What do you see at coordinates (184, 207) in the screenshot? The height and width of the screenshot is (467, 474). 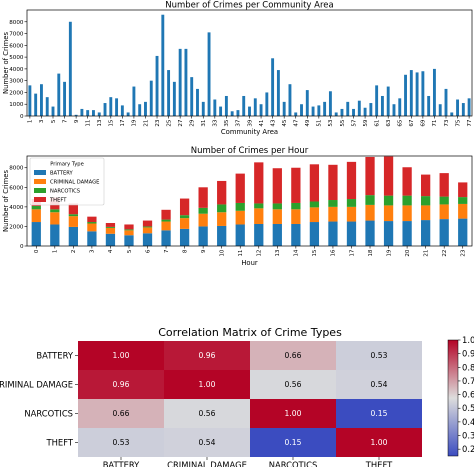 I see `bar-hour-8-theft` at bounding box center [184, 207].